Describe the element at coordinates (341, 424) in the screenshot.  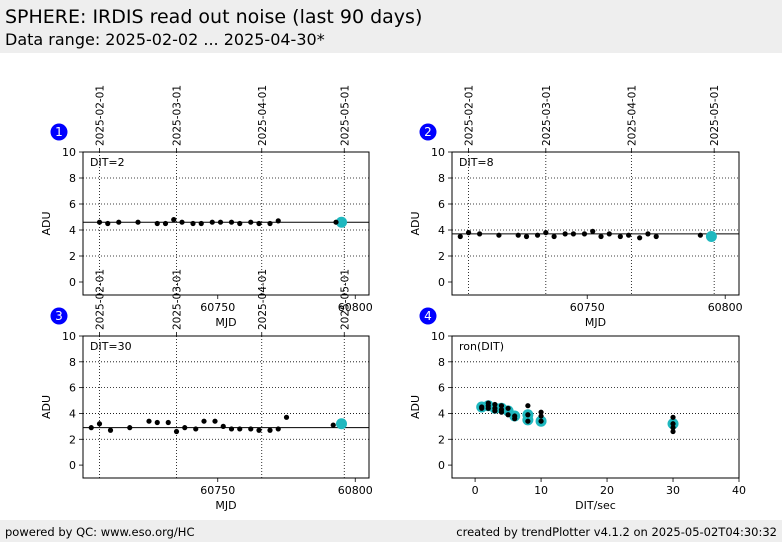
I see `highlight-point` at that location.